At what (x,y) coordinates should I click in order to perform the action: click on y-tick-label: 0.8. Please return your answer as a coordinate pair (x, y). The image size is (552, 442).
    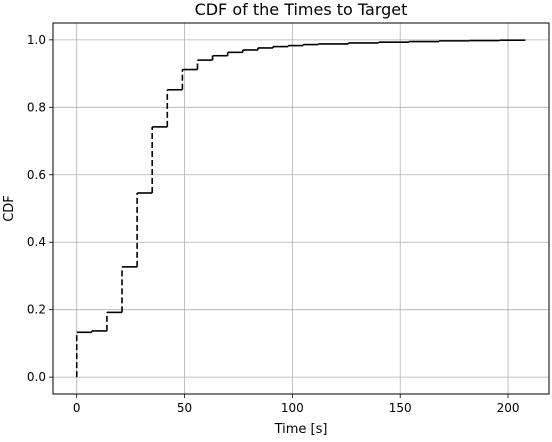
    Looking at the image, I should click on (36, 107).